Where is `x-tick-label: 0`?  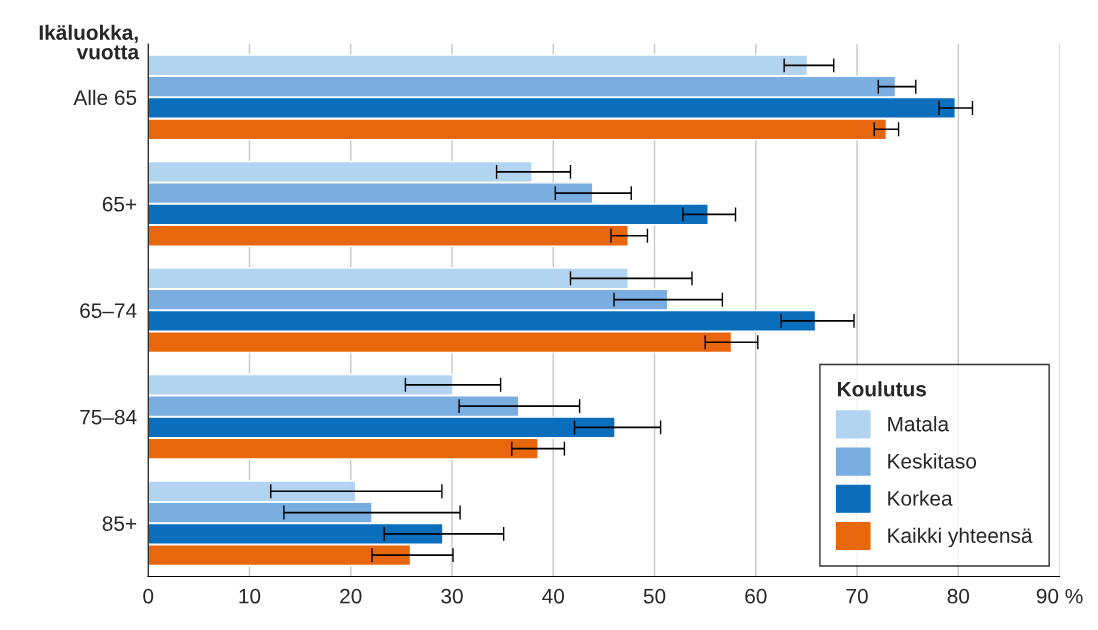 x-tick-label: 0 is located at coordinates (148, 596).